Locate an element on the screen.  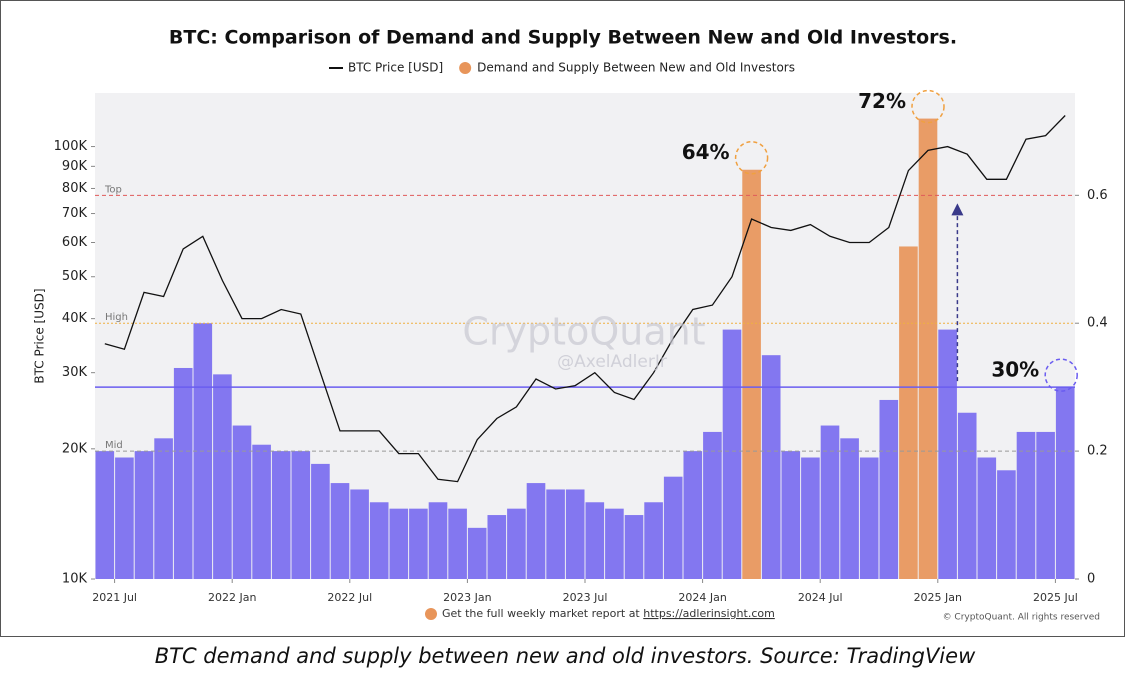
x-tick-label: 2025 Jul is located at coordinates (1055, 597).